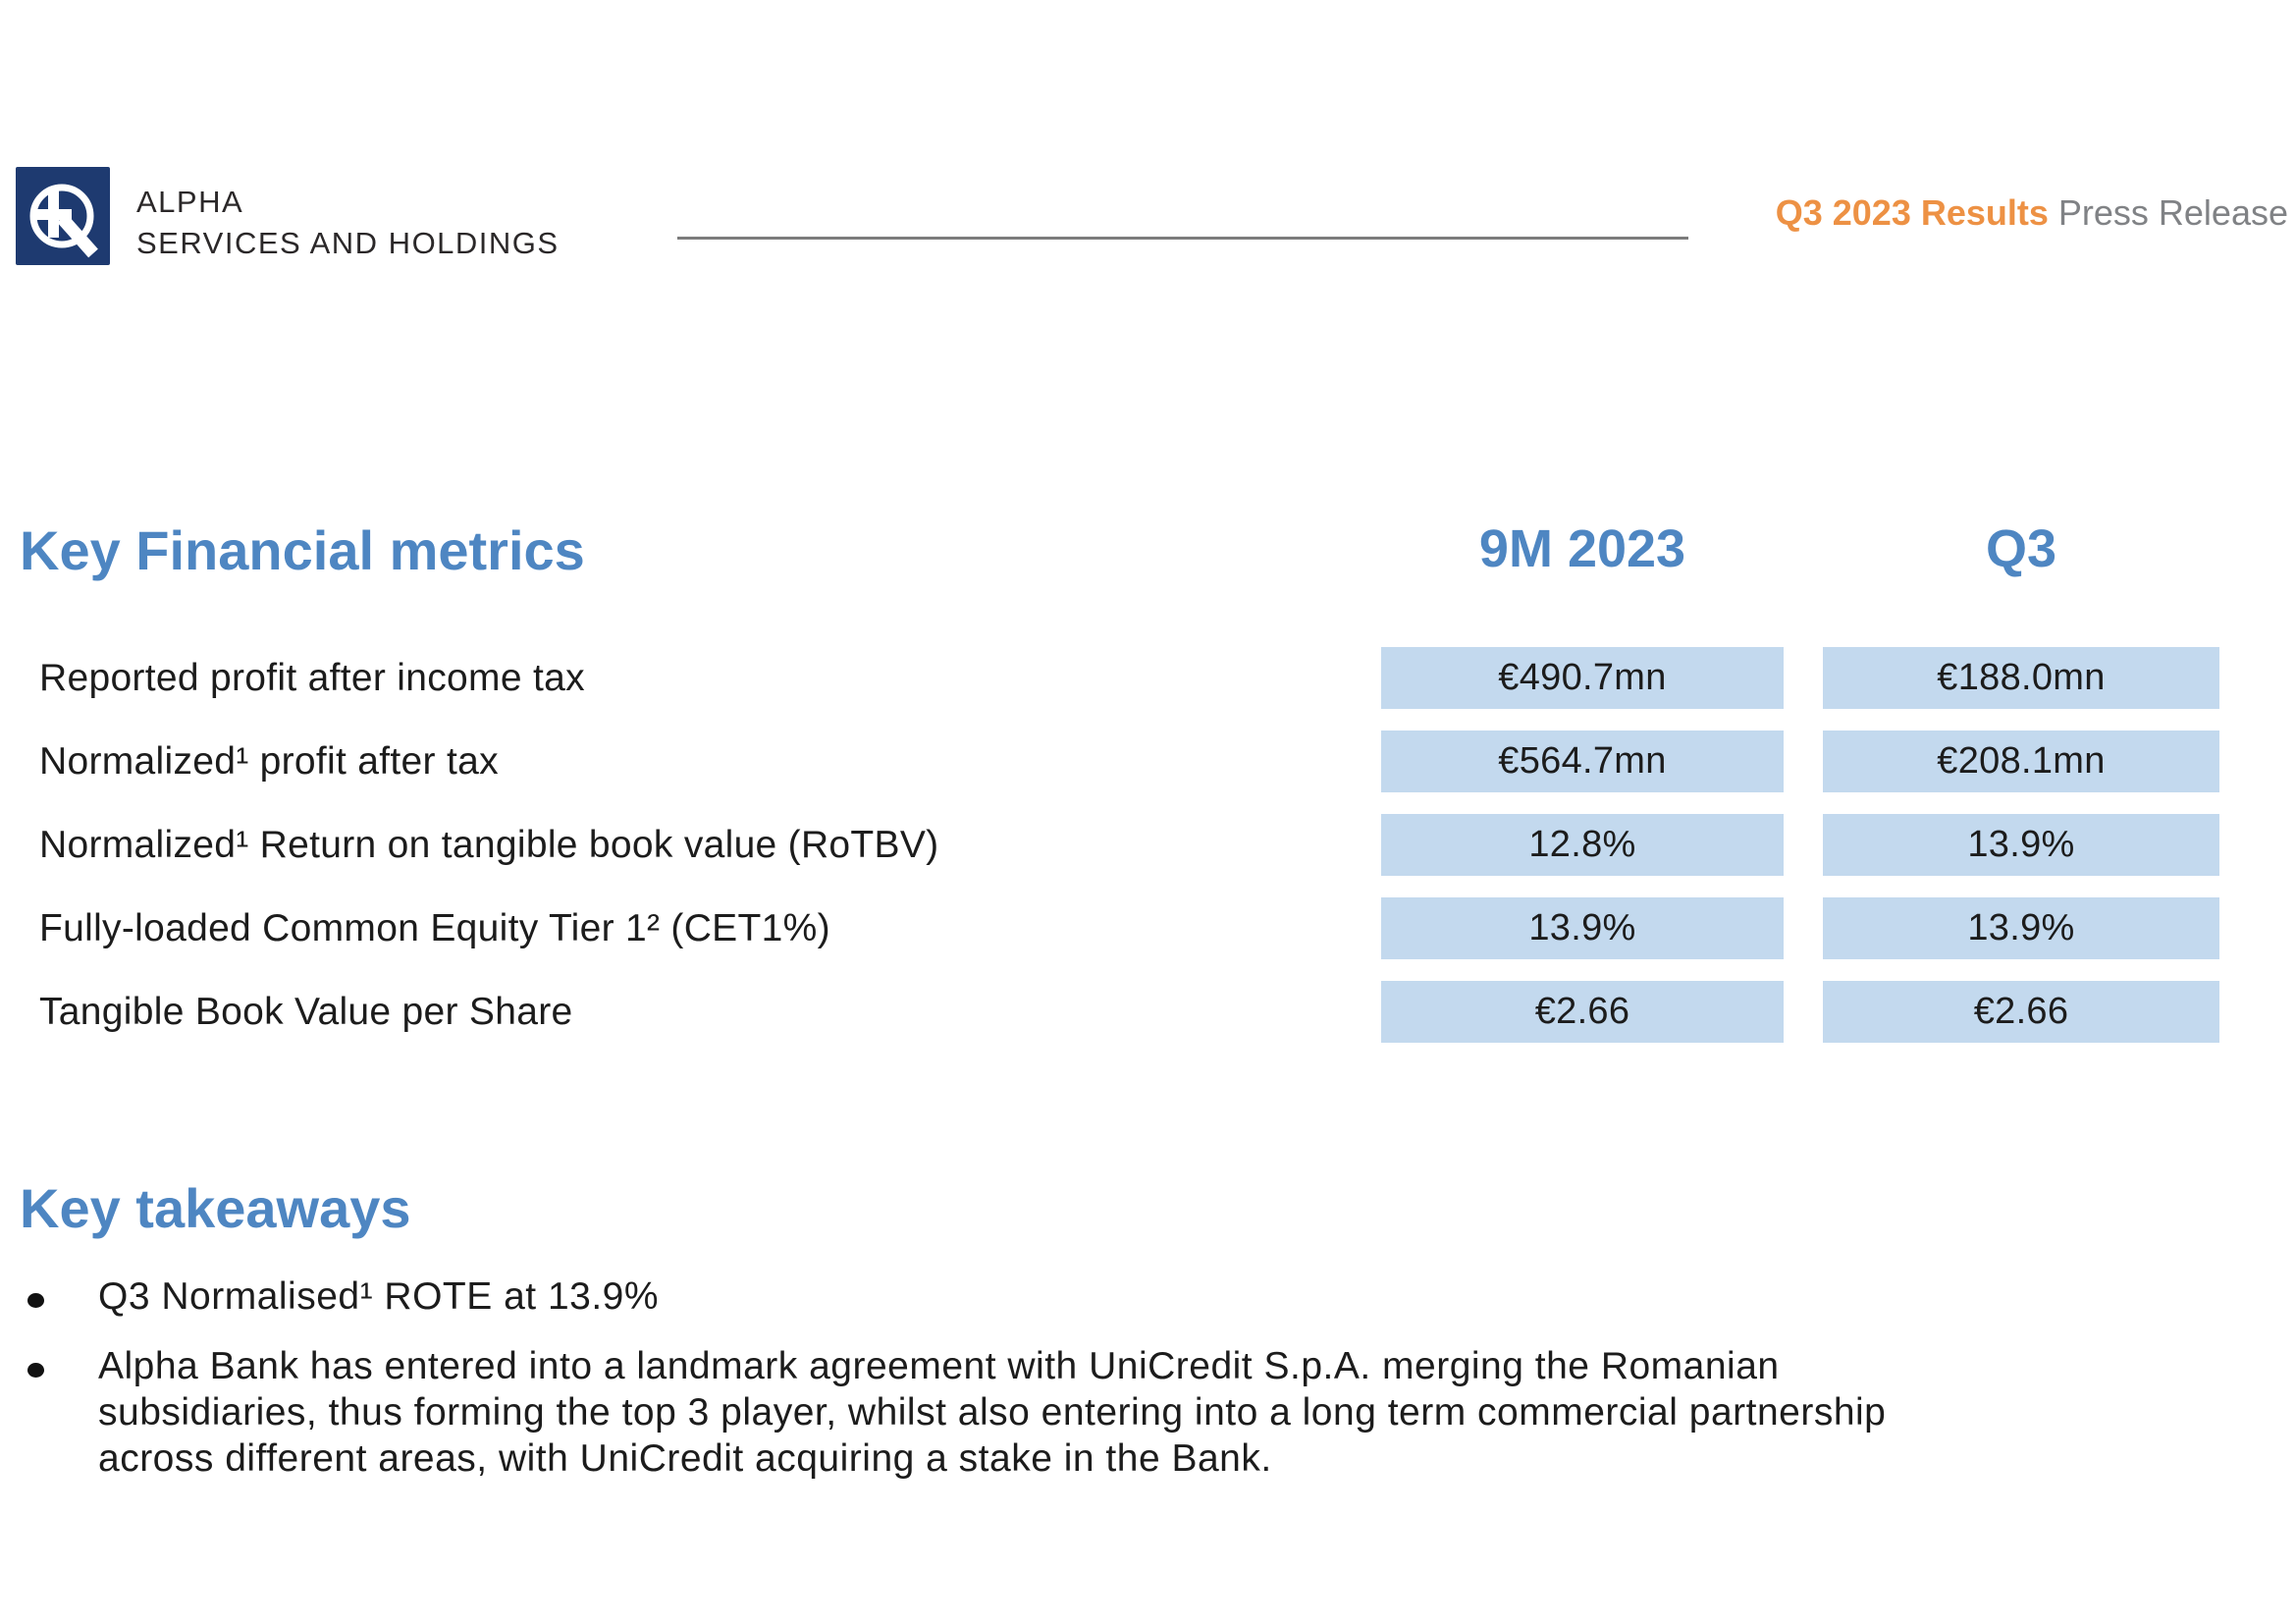 This screenshot has height=1624, width=2296. What do you see at coordinates (2021, 1012) in the screenshot?
I see `metric-value-q3: €2.66` at bounding box center [2021, 1012].